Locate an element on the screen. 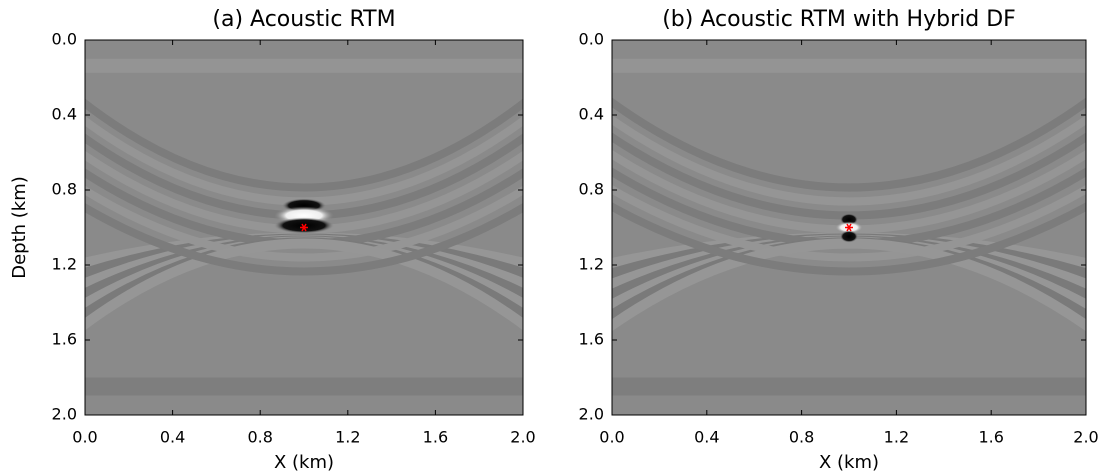  chart-title: (b) Acoustic RTM with Hybrid DF is located at coordinates (839, 19).